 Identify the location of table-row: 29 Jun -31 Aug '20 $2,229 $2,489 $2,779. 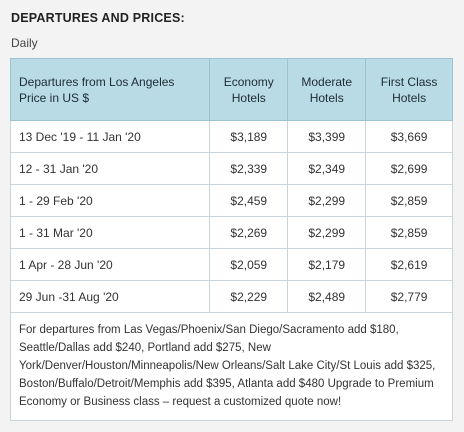
(231, 296).